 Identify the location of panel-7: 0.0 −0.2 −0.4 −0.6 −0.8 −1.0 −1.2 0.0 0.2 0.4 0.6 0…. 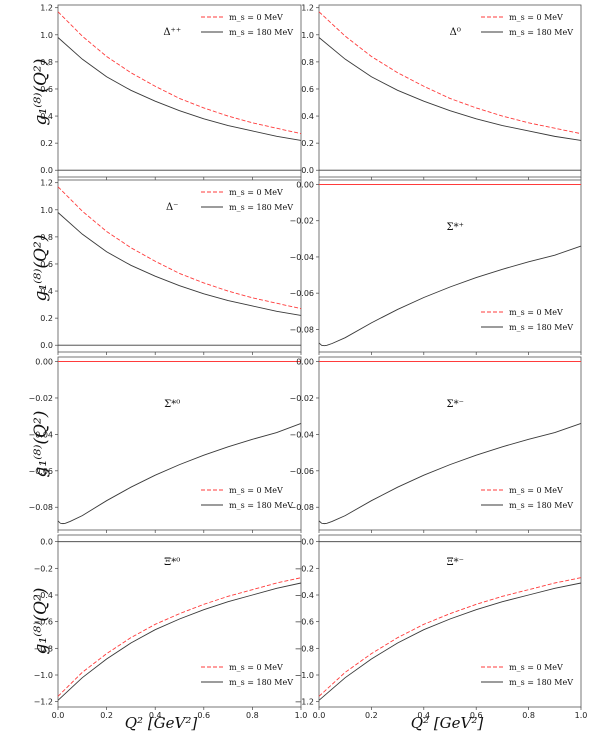
(171, 627).